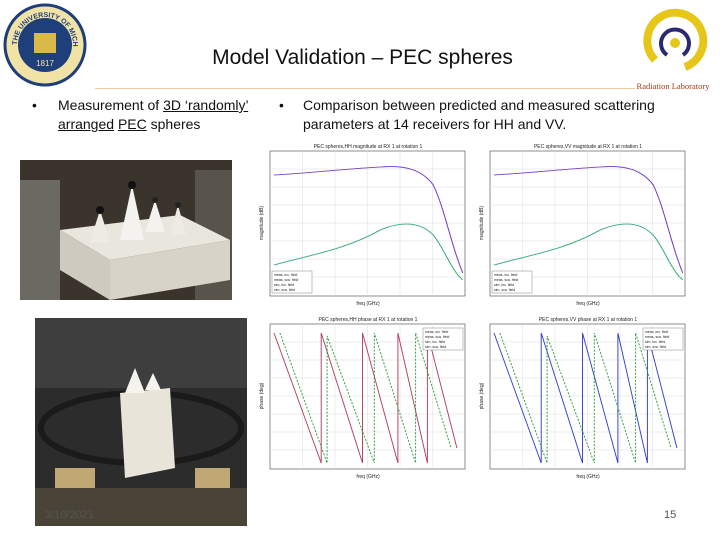 Image resolution: width=720 pixels, height=540 pixels. Describe the element at coordinates (206, 105) in the screenshot. I see `bullet-segment: 3D ‘randomly’` at that location.